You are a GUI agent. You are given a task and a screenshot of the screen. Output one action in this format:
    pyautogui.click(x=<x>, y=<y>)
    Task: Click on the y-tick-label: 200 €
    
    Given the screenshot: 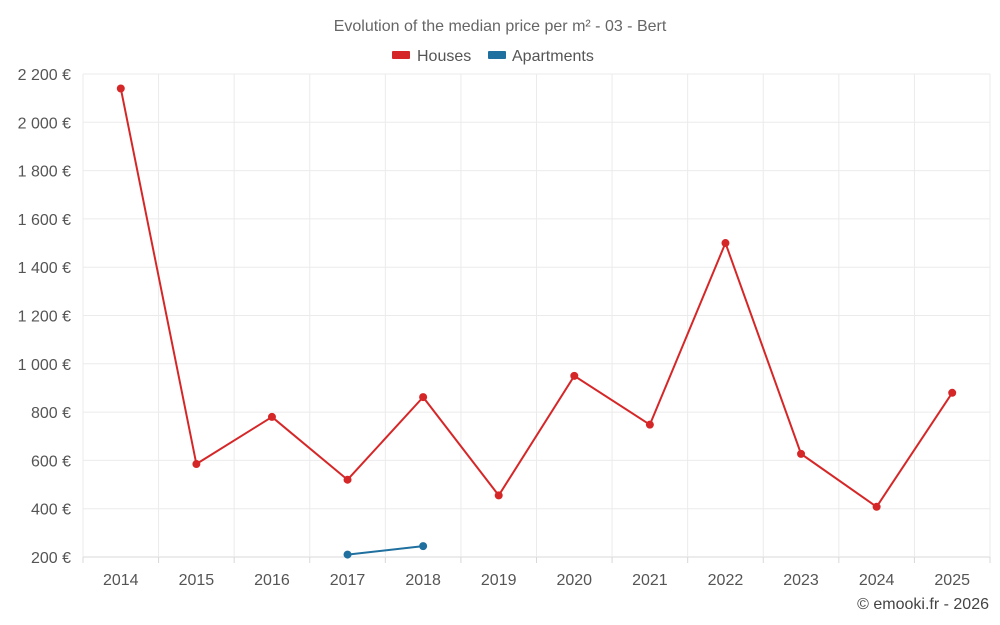 What is the action you would take?
    pyautogui.click(x=51, y=558)
    